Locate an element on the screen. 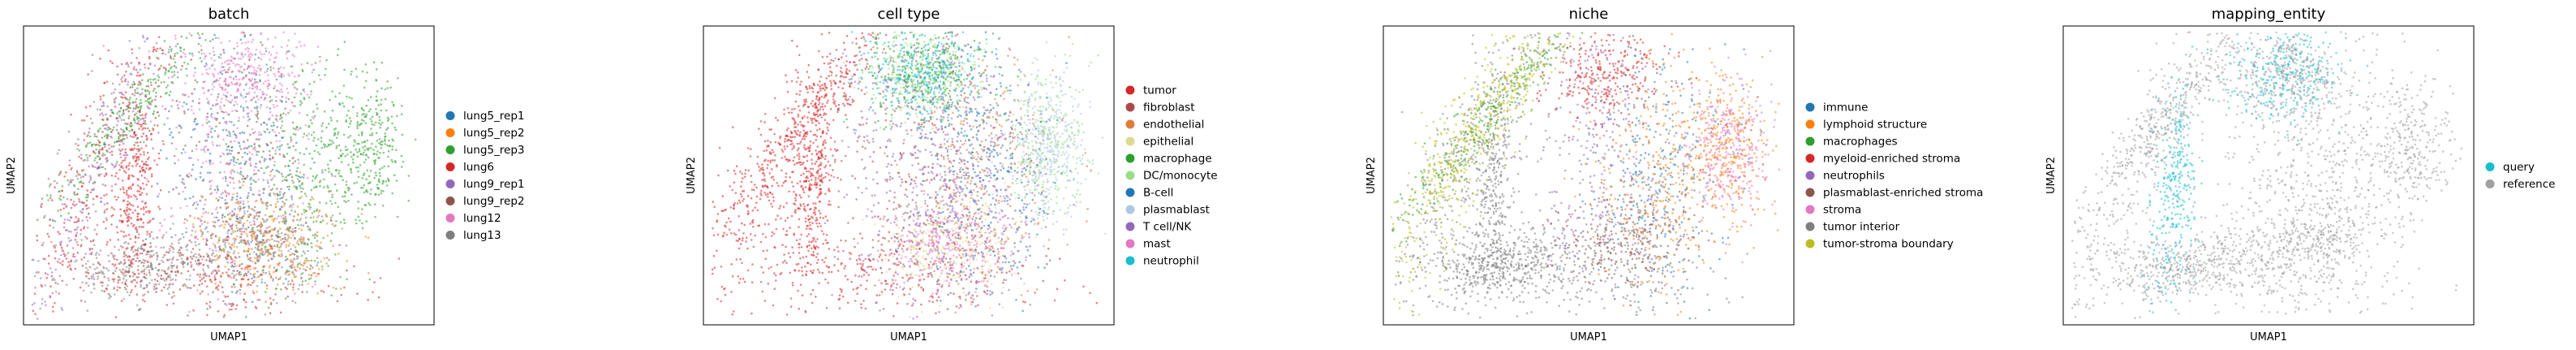  legend-label: reference is located at coordinates (2529, 185).